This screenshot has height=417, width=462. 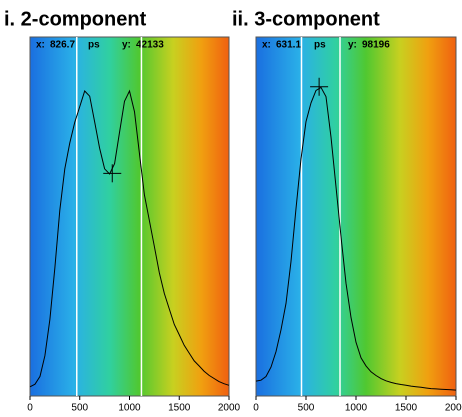 What do you see at coordinates (288, 45) in the screenshot?
I see `readout-x: 631.1` at bounding box center [288, 45].